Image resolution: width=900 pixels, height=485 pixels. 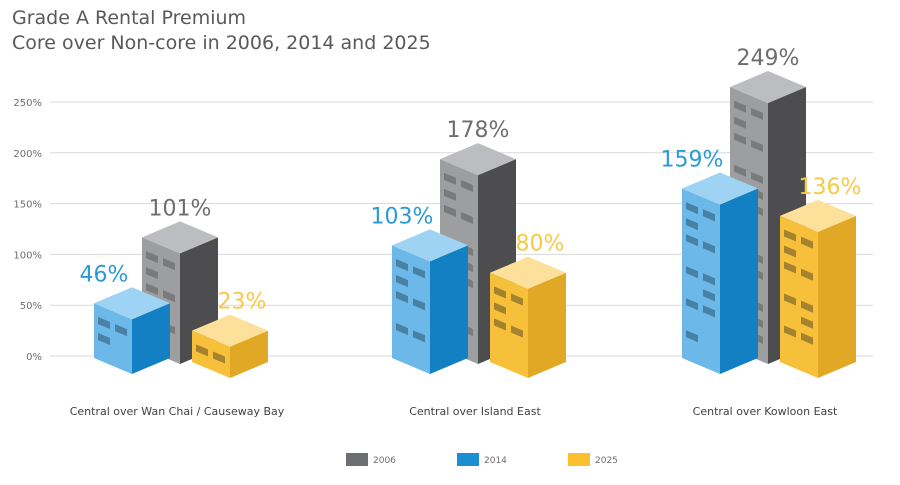 I want to click on x-category-label: Central over Island East, so click(x=475, y=411).